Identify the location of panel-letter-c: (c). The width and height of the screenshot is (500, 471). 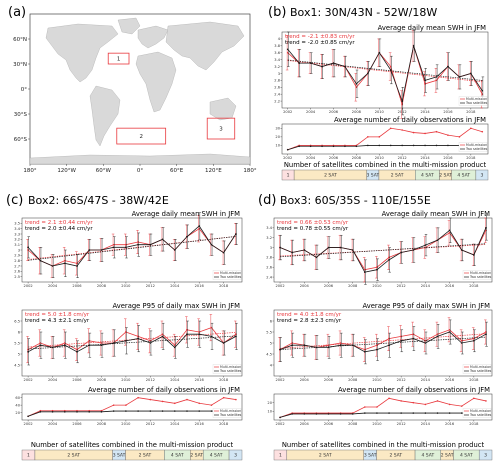
(14, 200).